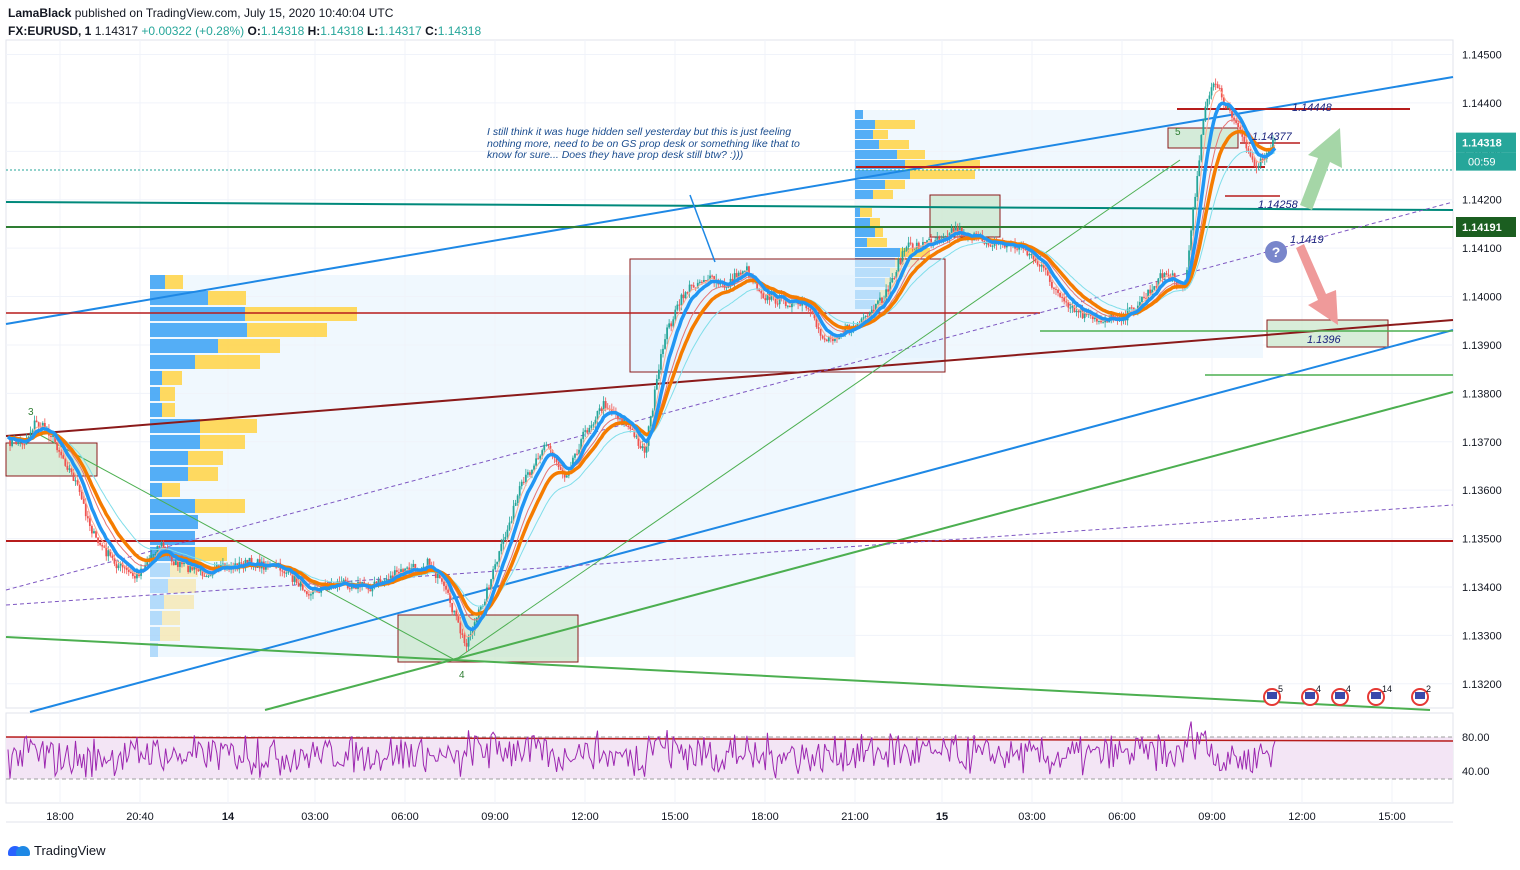 The image size is (1520, 870). What do you see at coordinates (193, 31) in the screenshot?
I see `change-value: +0.00322 (+0.28%)` at bounding box center [193, 31].